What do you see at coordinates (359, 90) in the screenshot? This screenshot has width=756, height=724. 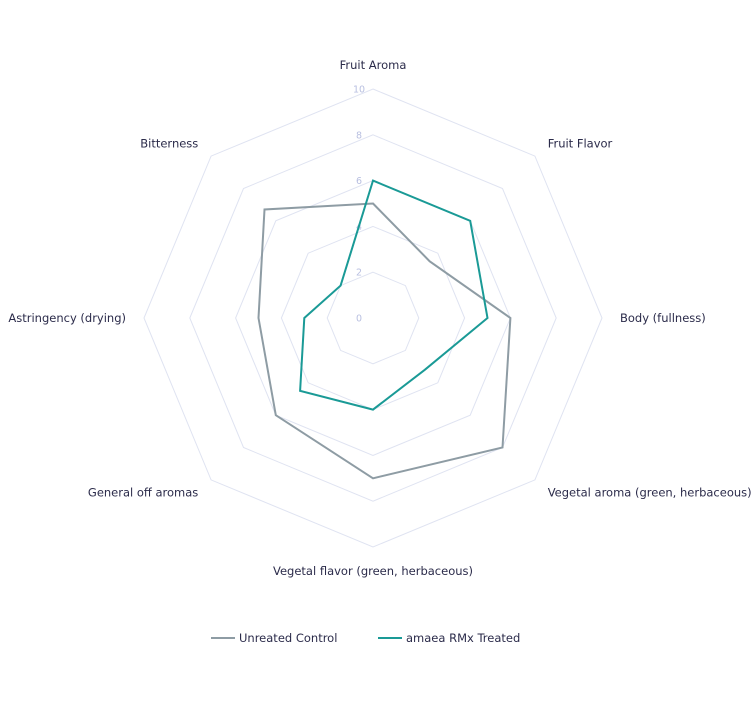 I see `tick-label: 10` at bounding box center [359, 90].